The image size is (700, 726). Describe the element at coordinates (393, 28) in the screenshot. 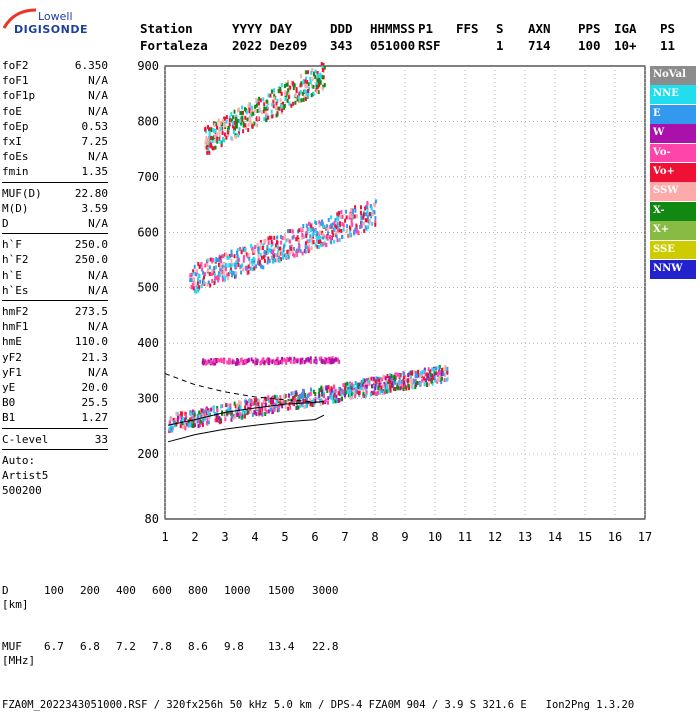

I see `header-label-3: HHMMSS` at that location.